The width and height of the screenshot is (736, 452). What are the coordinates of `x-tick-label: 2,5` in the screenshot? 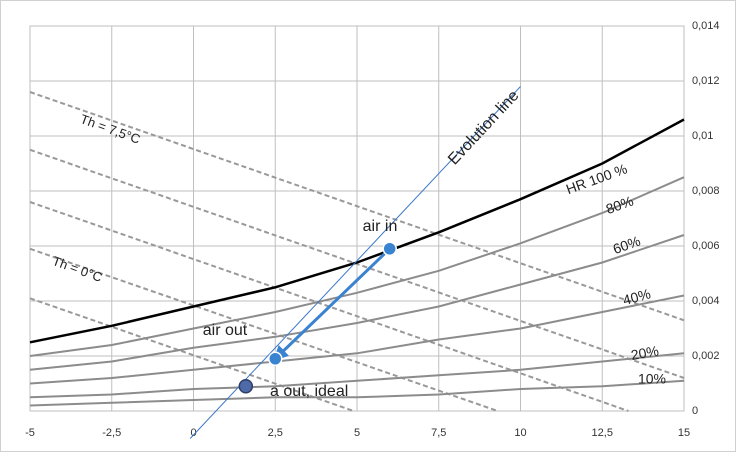 It's located at (275, 433).